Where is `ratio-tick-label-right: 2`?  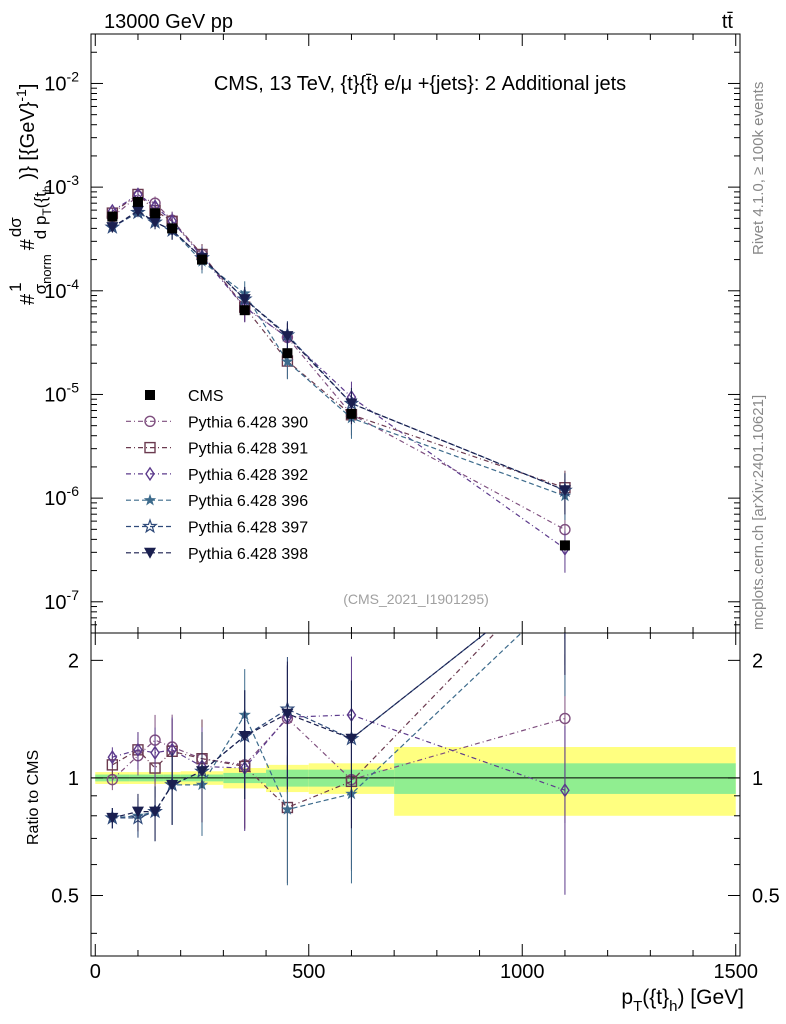
ratio-tick-label-right: 2 is located at coordinates (757, 661).